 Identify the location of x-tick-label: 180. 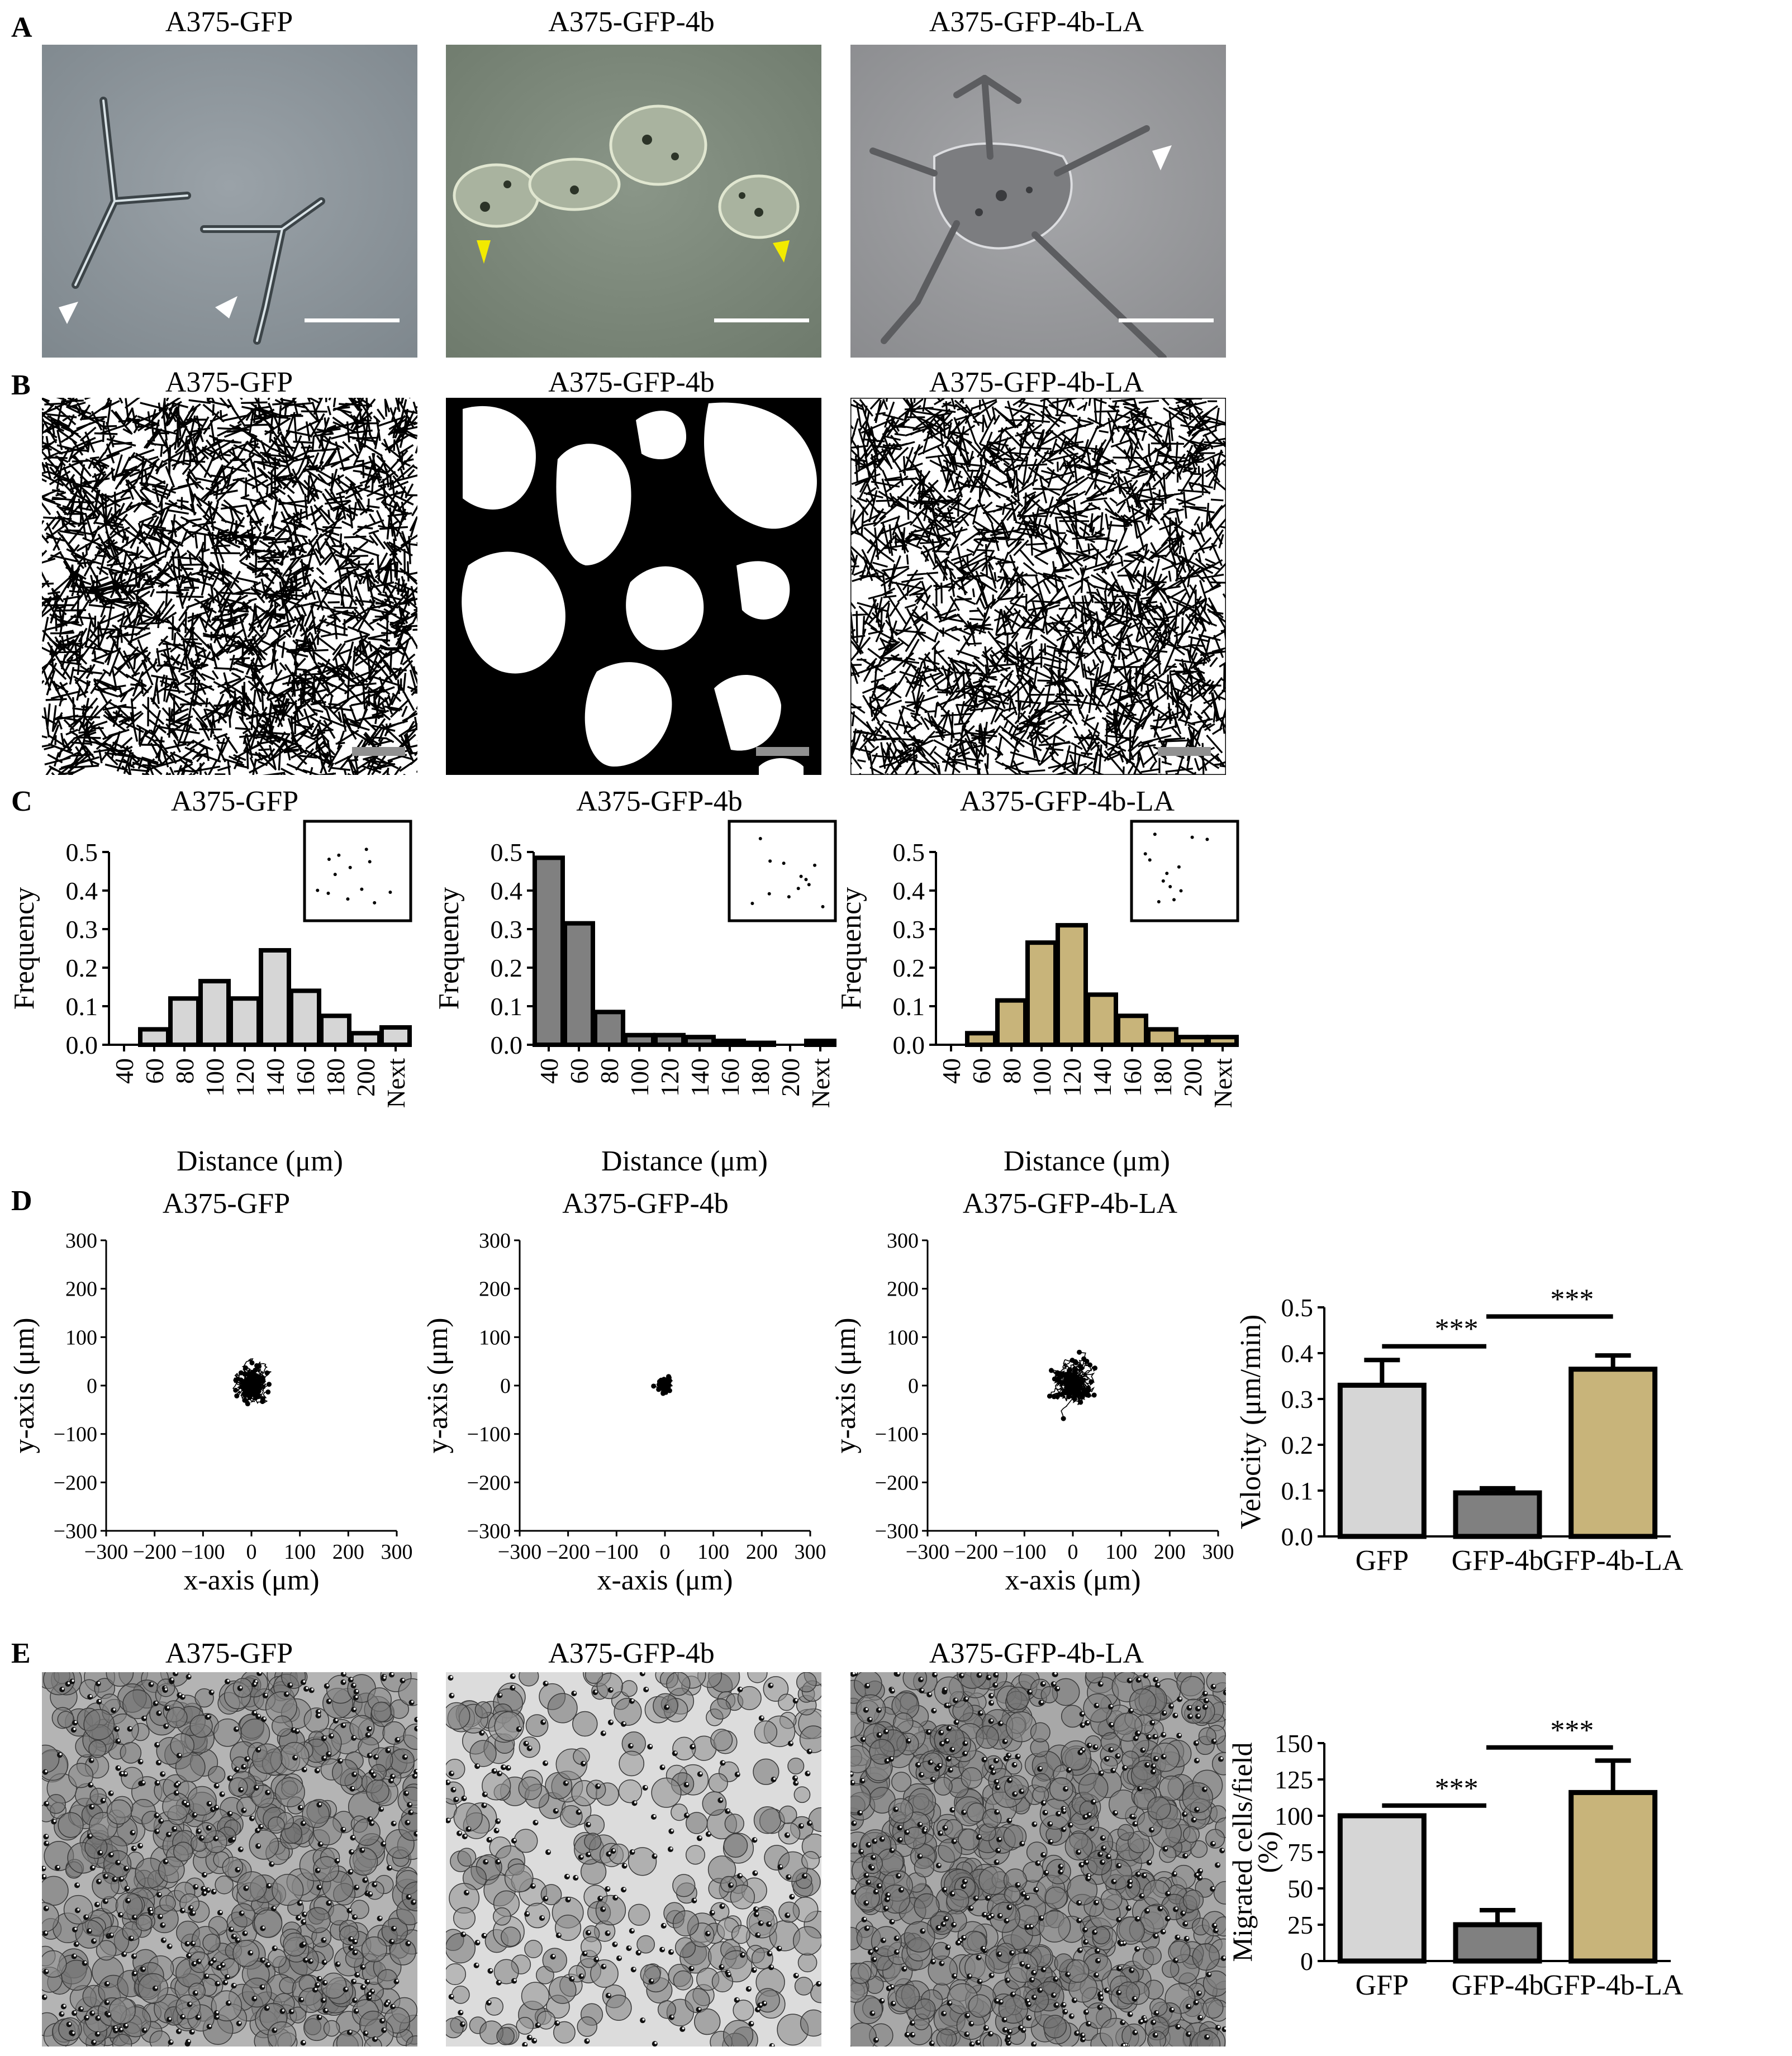
(335, 1077).